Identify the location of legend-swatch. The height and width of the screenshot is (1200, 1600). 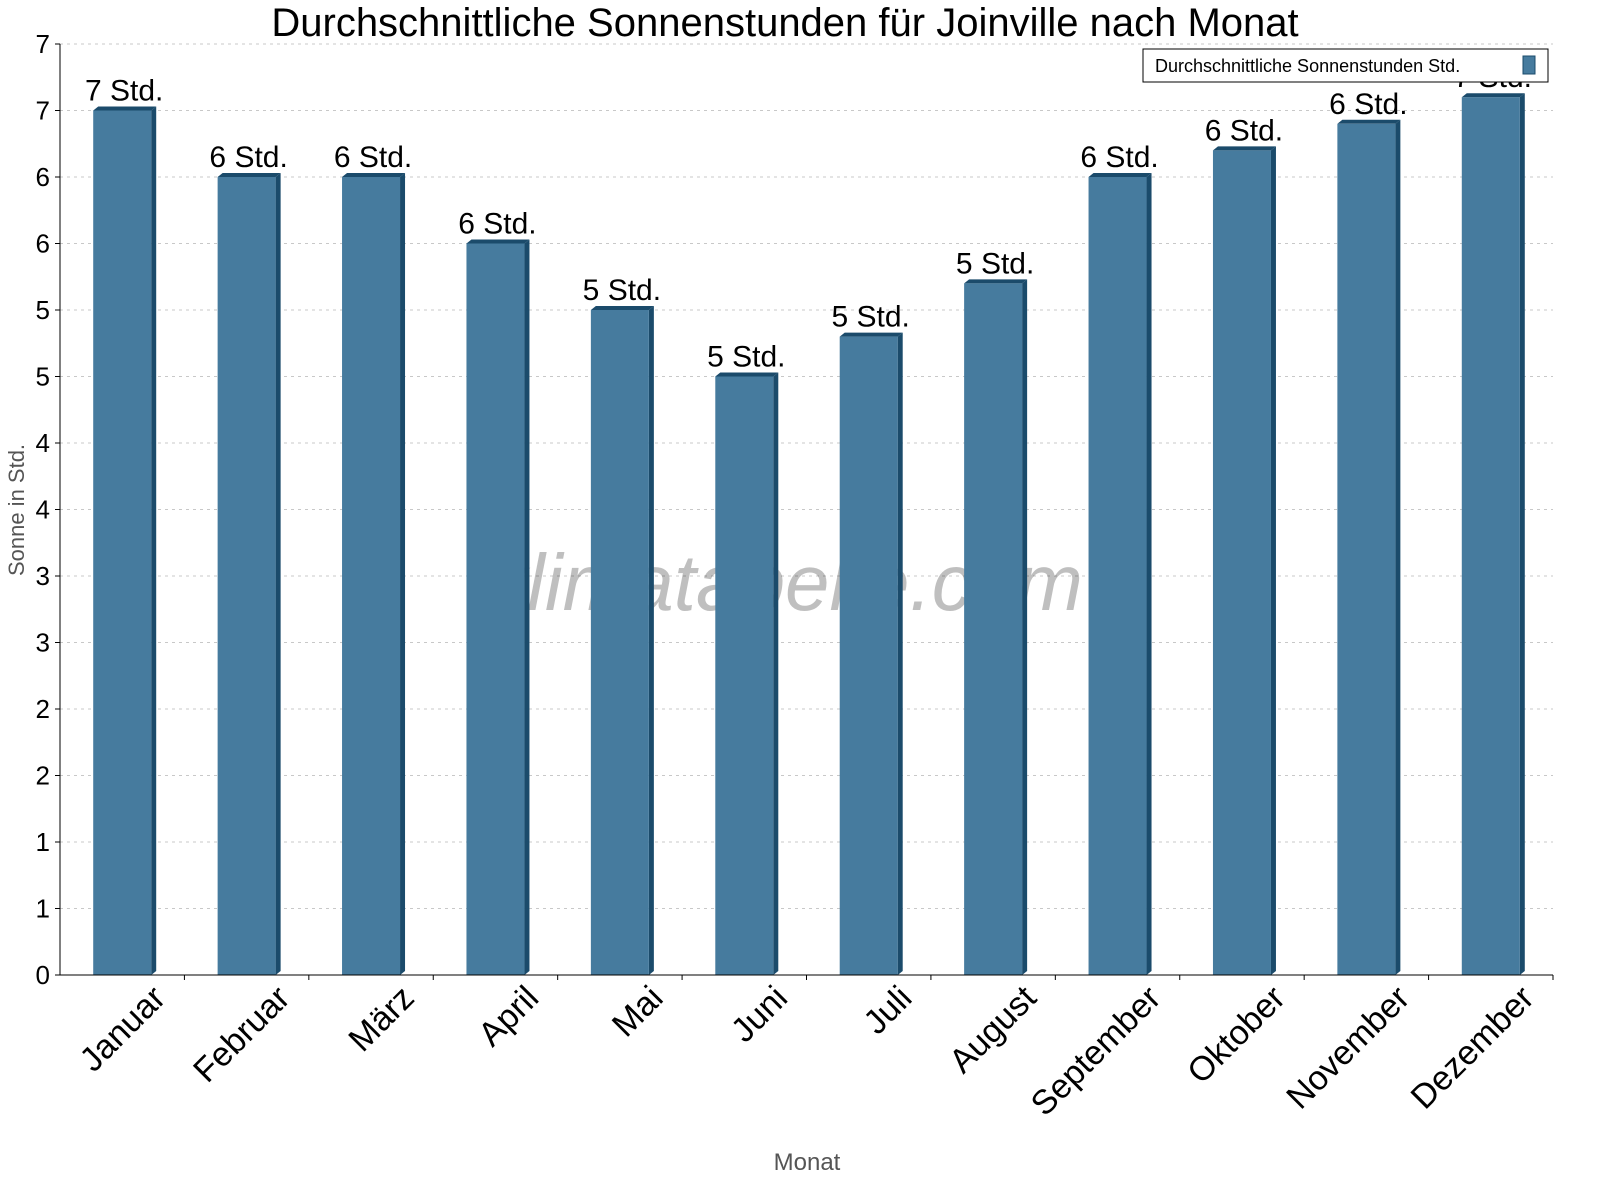
(1529, 65).